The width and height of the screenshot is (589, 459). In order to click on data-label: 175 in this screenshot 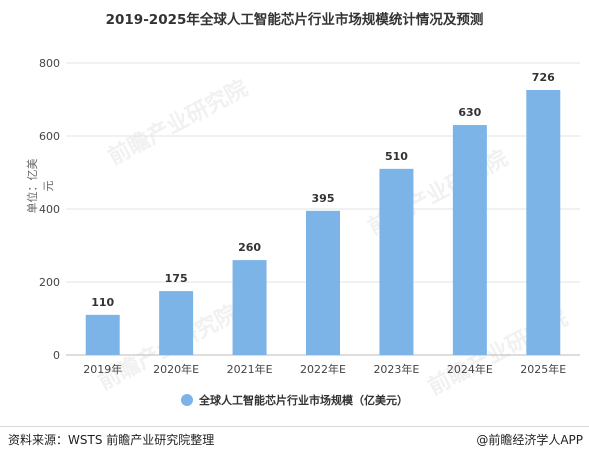, I will do `click(176, 278)`.